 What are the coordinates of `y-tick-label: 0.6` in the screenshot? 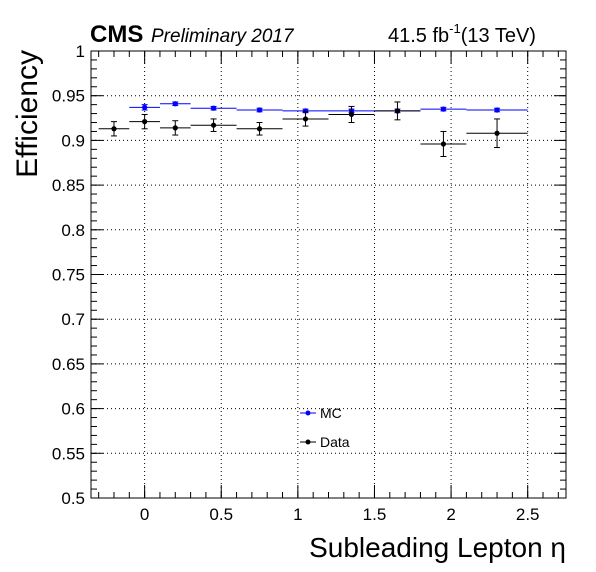 It's located at (73, 409).